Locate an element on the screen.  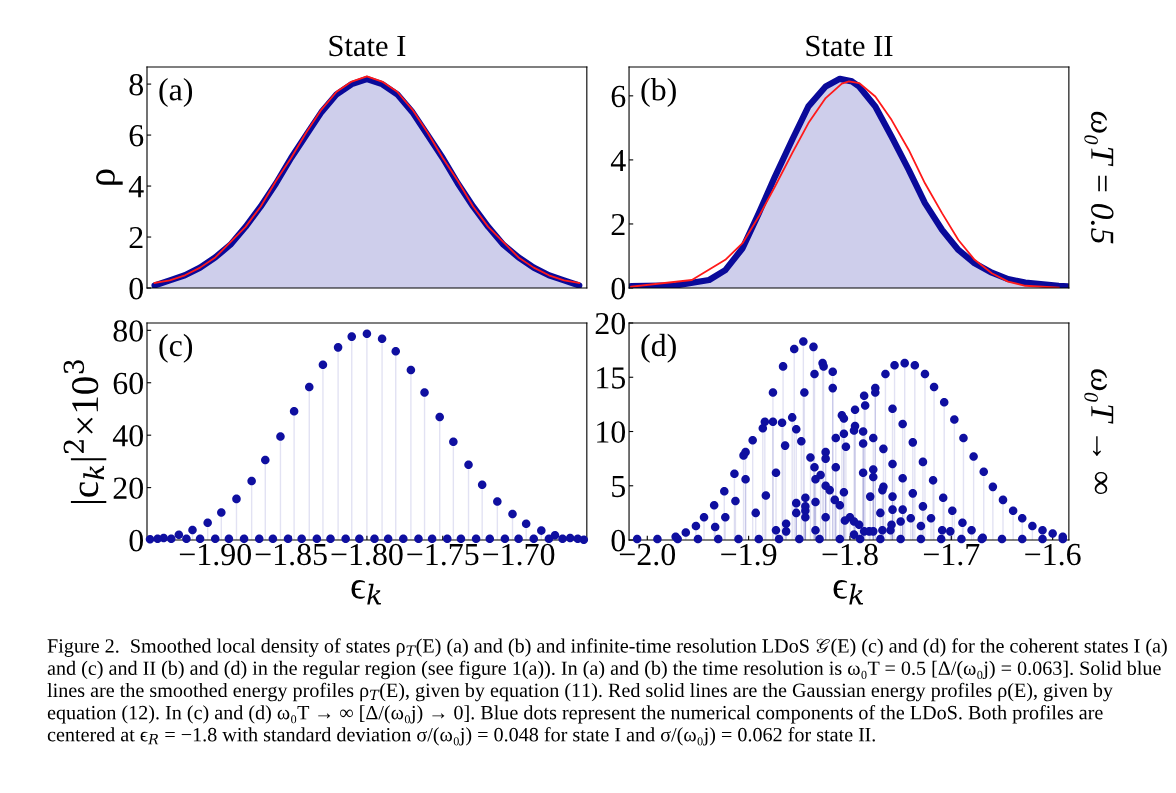
x-tick-label: −1.8 is located at coordinates (850, 554).